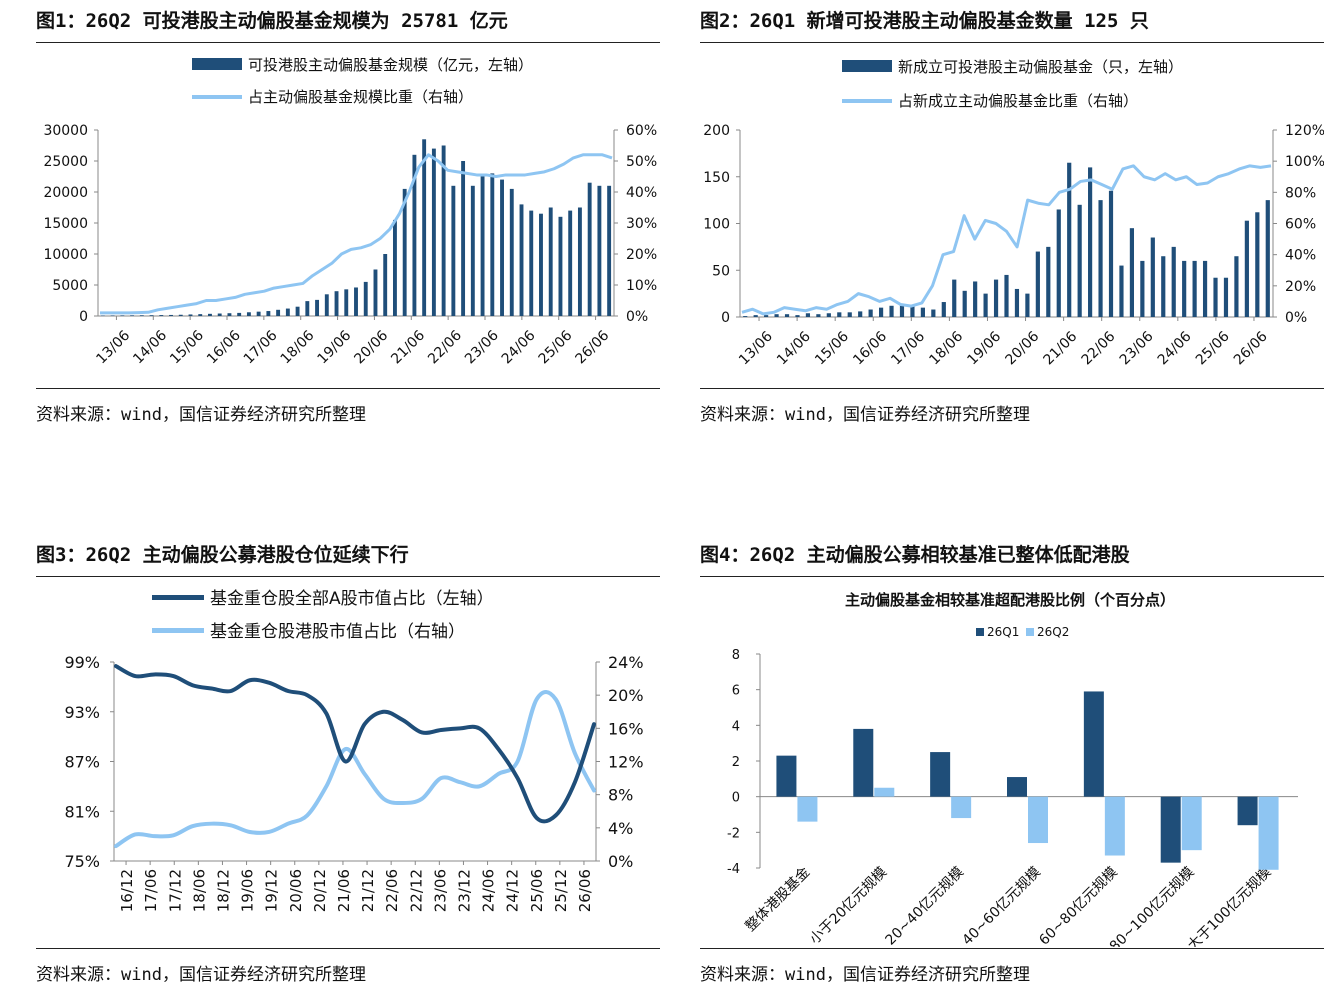 The height and width of the screenshot is (1004, 1324). I want to click on x-tick-label: 20/06, so click(371, 347).